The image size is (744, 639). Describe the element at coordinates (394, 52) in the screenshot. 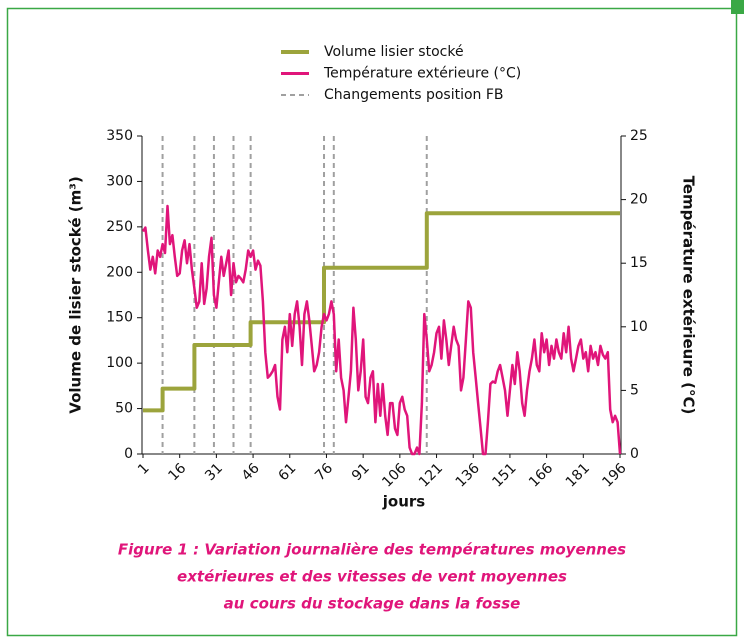

I see `legend-label: Volume lisier stocké` at that location.